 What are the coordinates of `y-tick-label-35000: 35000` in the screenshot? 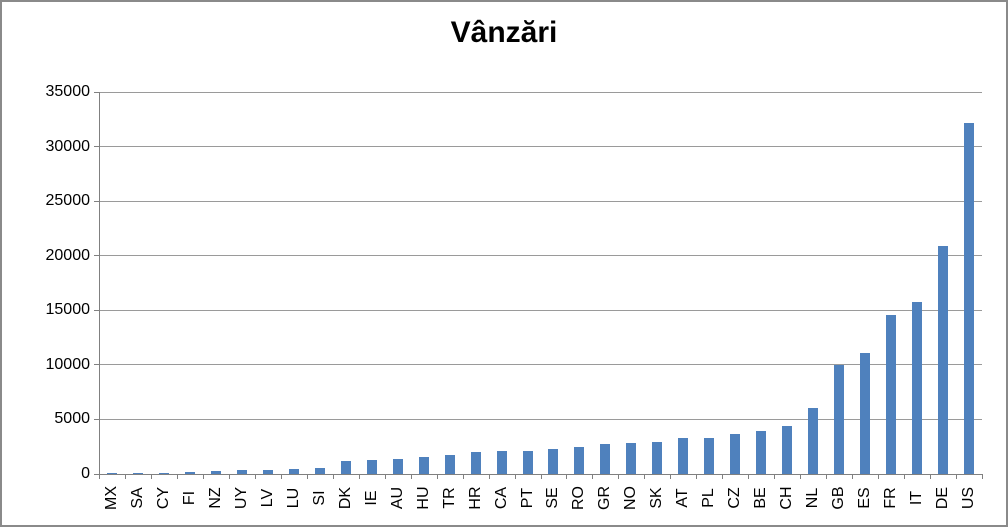 It's located at (68, 91).